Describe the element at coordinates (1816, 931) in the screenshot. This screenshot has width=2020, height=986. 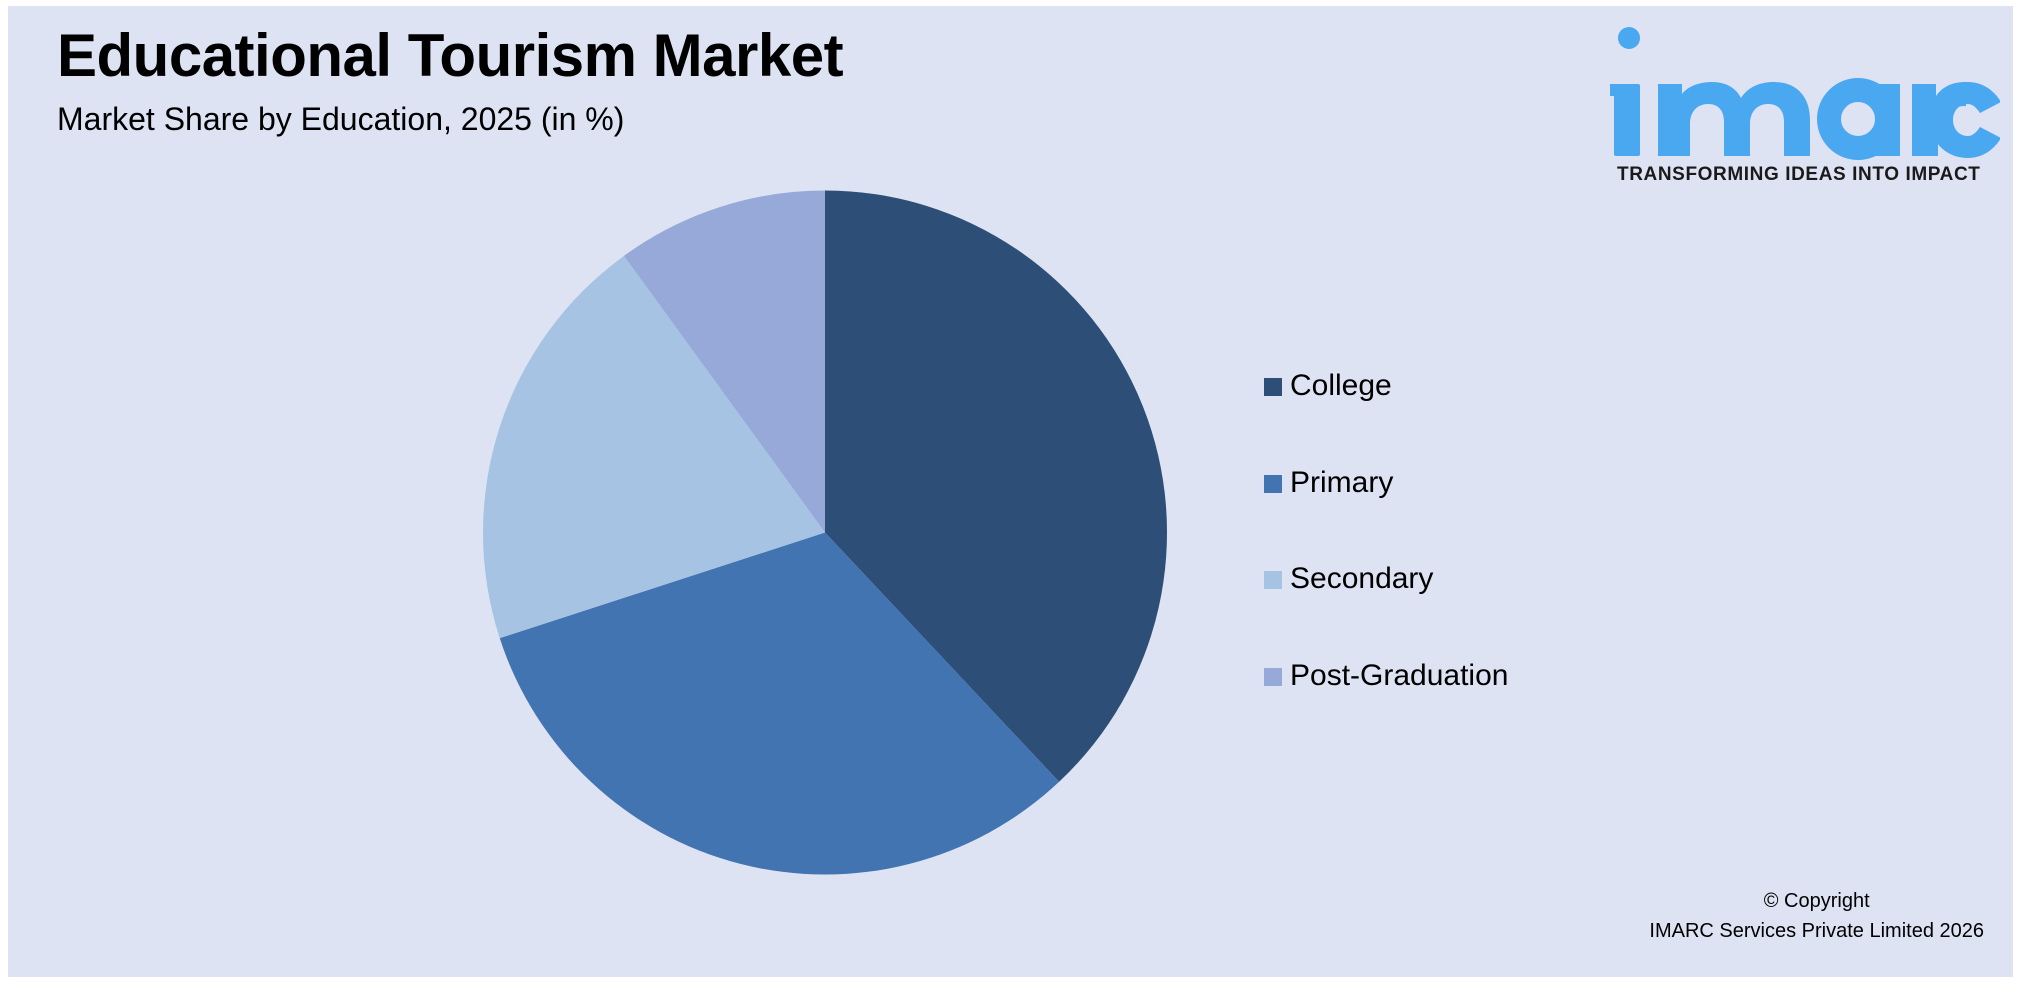
I see `copyright-line-2: IMARC Services Private Limited 2026` at that location.